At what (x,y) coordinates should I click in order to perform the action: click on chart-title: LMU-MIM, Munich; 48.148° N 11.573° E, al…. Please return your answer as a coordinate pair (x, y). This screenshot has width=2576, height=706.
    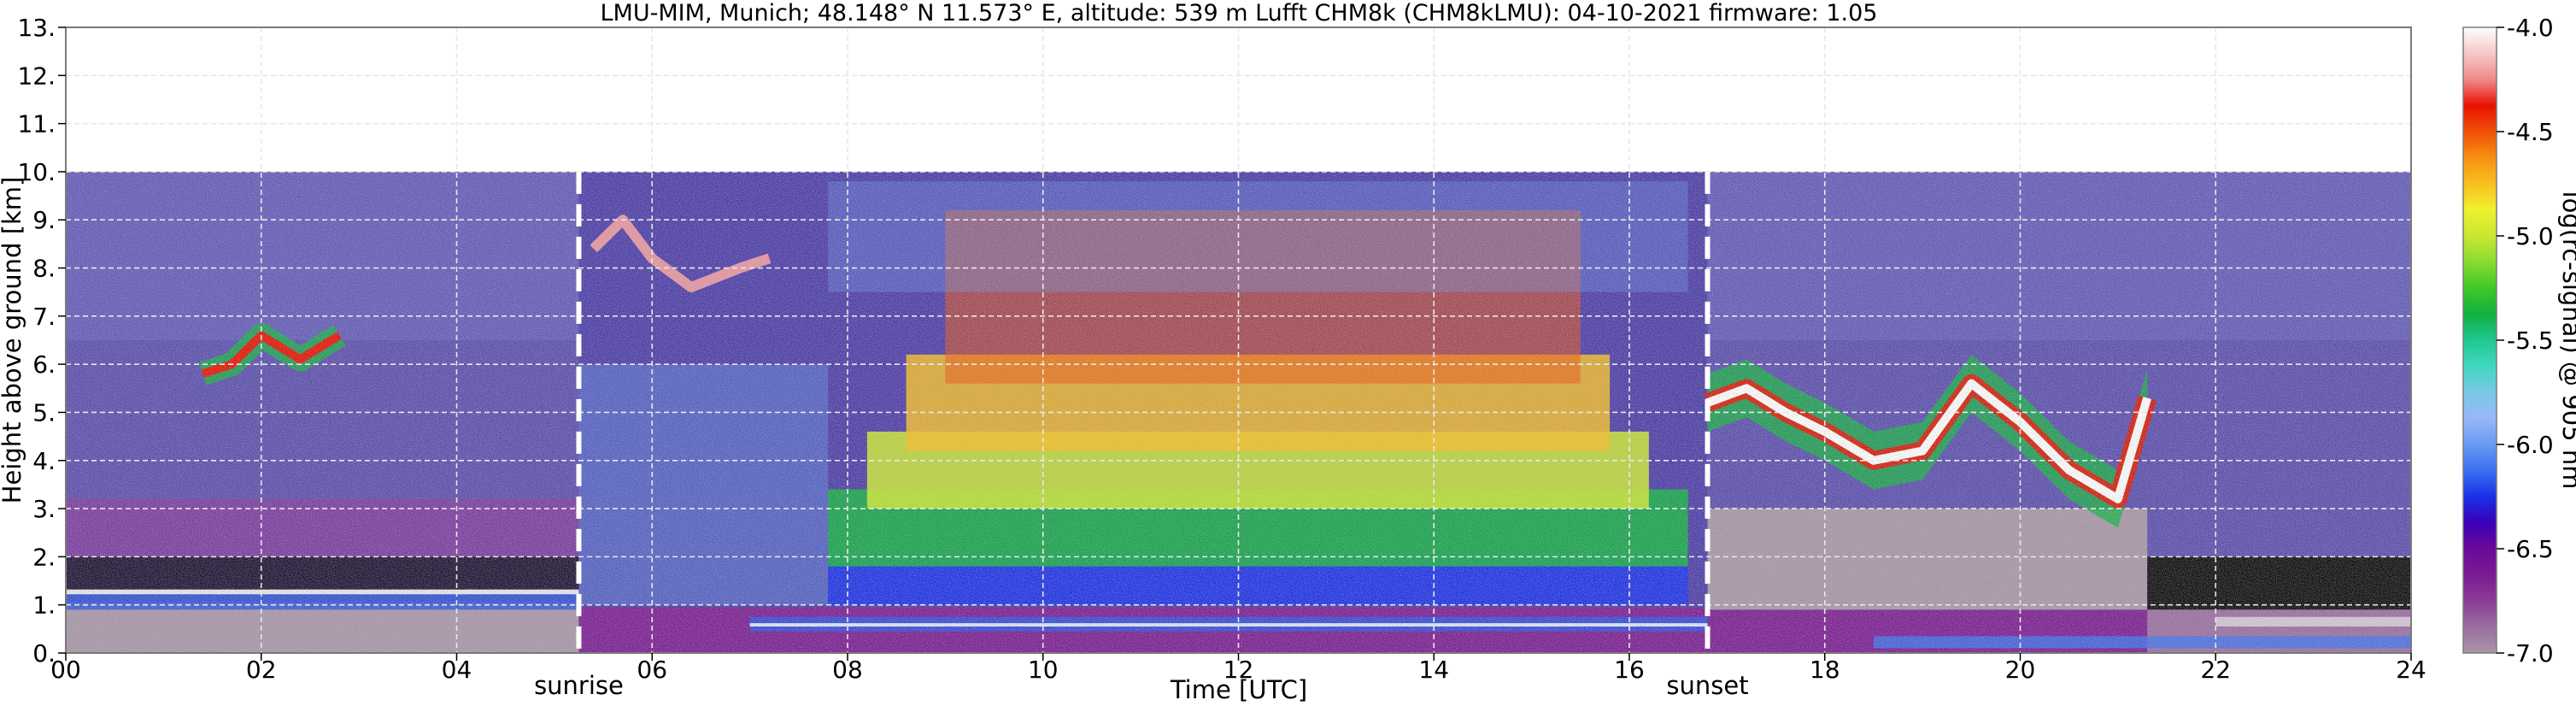
    Looking at the image, I should click on (1239, 13).